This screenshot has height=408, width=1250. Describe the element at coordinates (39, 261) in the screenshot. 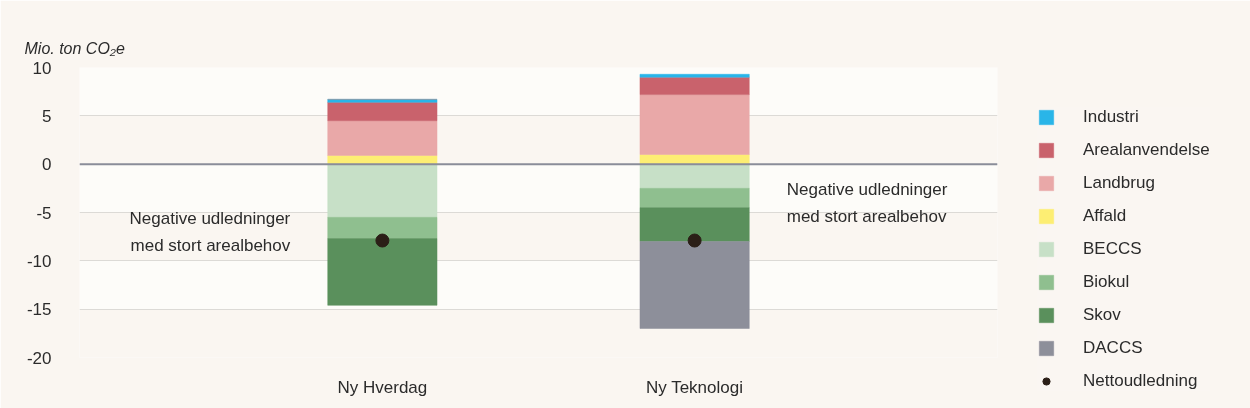

I see `y-tick-label: -10` at that location.